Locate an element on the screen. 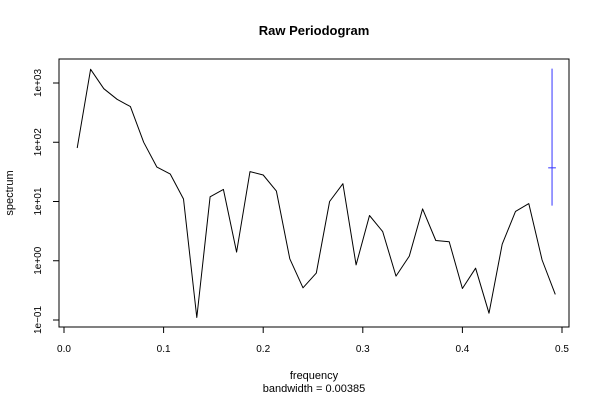 The image size is (599, 400). y-tick-label: 1e+03 is located at coordinates (38, 83).